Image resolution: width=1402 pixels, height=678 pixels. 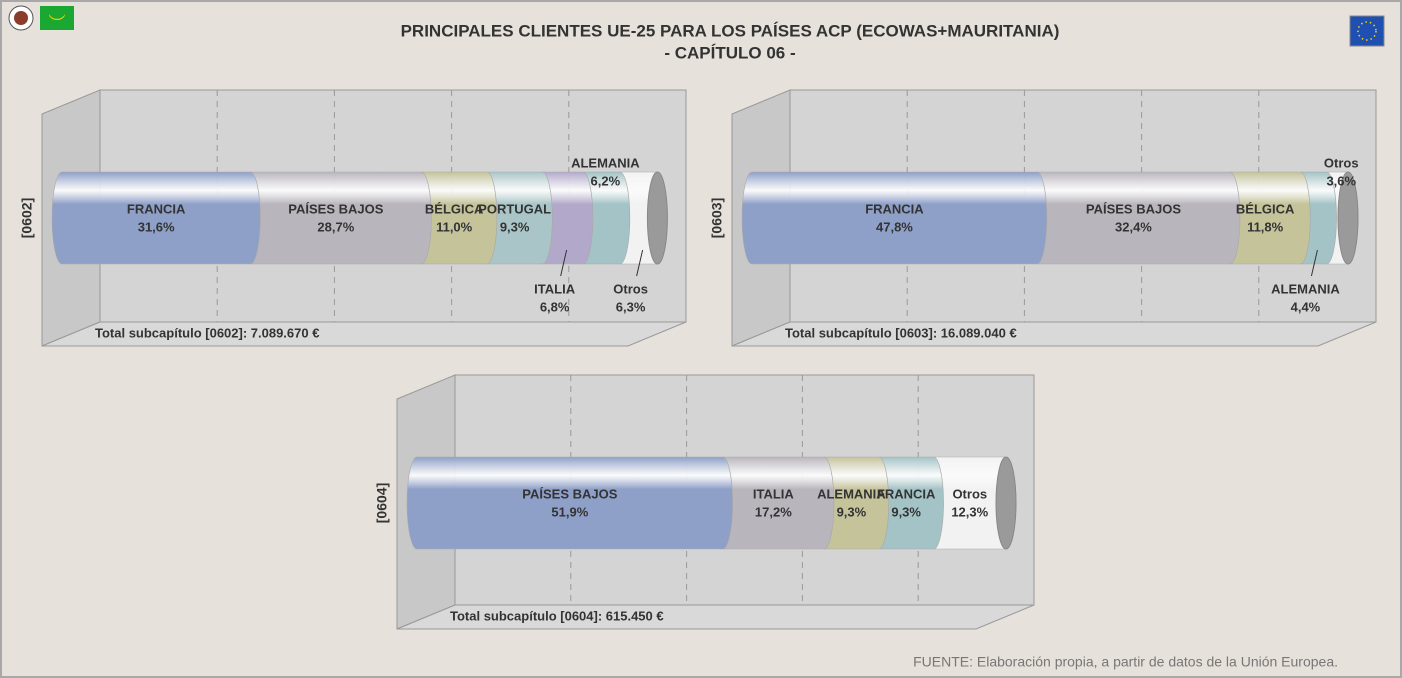 What do you see at coordinates (454, 226) in the screenshot?
I see `segment-value: 11,0%` at bounding box center [454, 226].